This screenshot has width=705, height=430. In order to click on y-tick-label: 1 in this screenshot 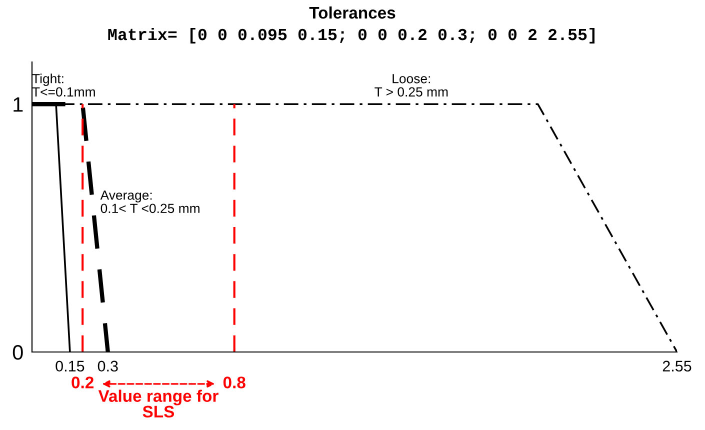, I will do `click(18, 104)`.